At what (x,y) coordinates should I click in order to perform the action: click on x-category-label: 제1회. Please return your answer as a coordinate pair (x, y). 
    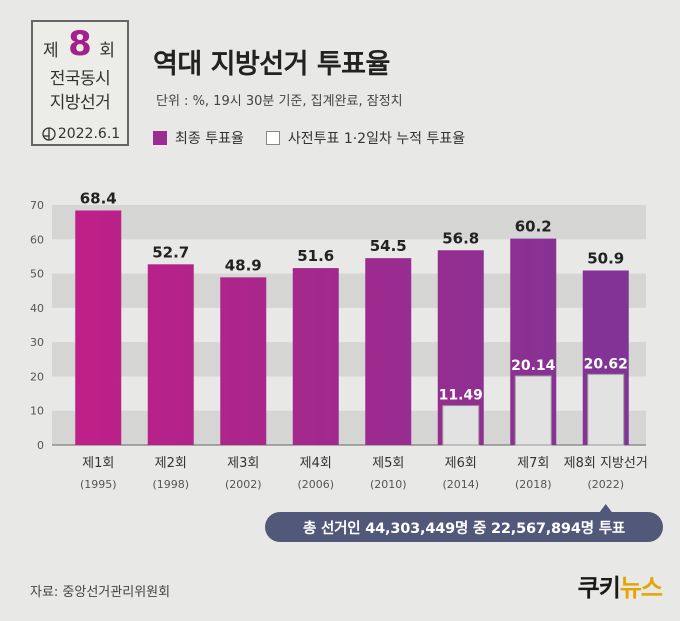
    Looking at the image, I should click on (98, 463).